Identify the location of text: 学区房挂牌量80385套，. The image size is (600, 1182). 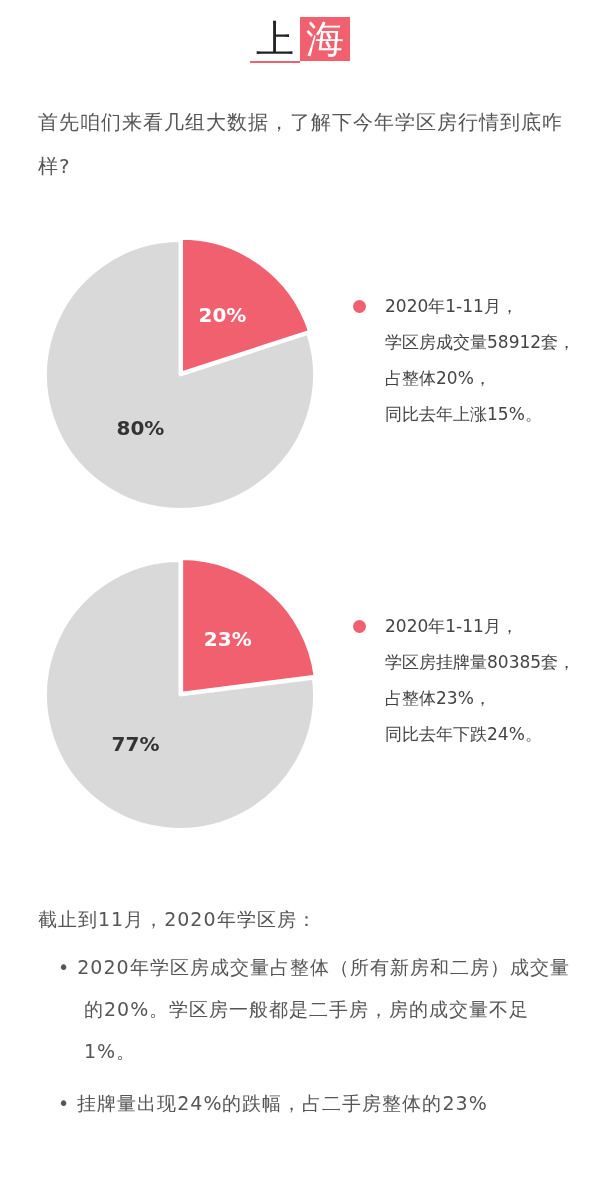
(480, 662).